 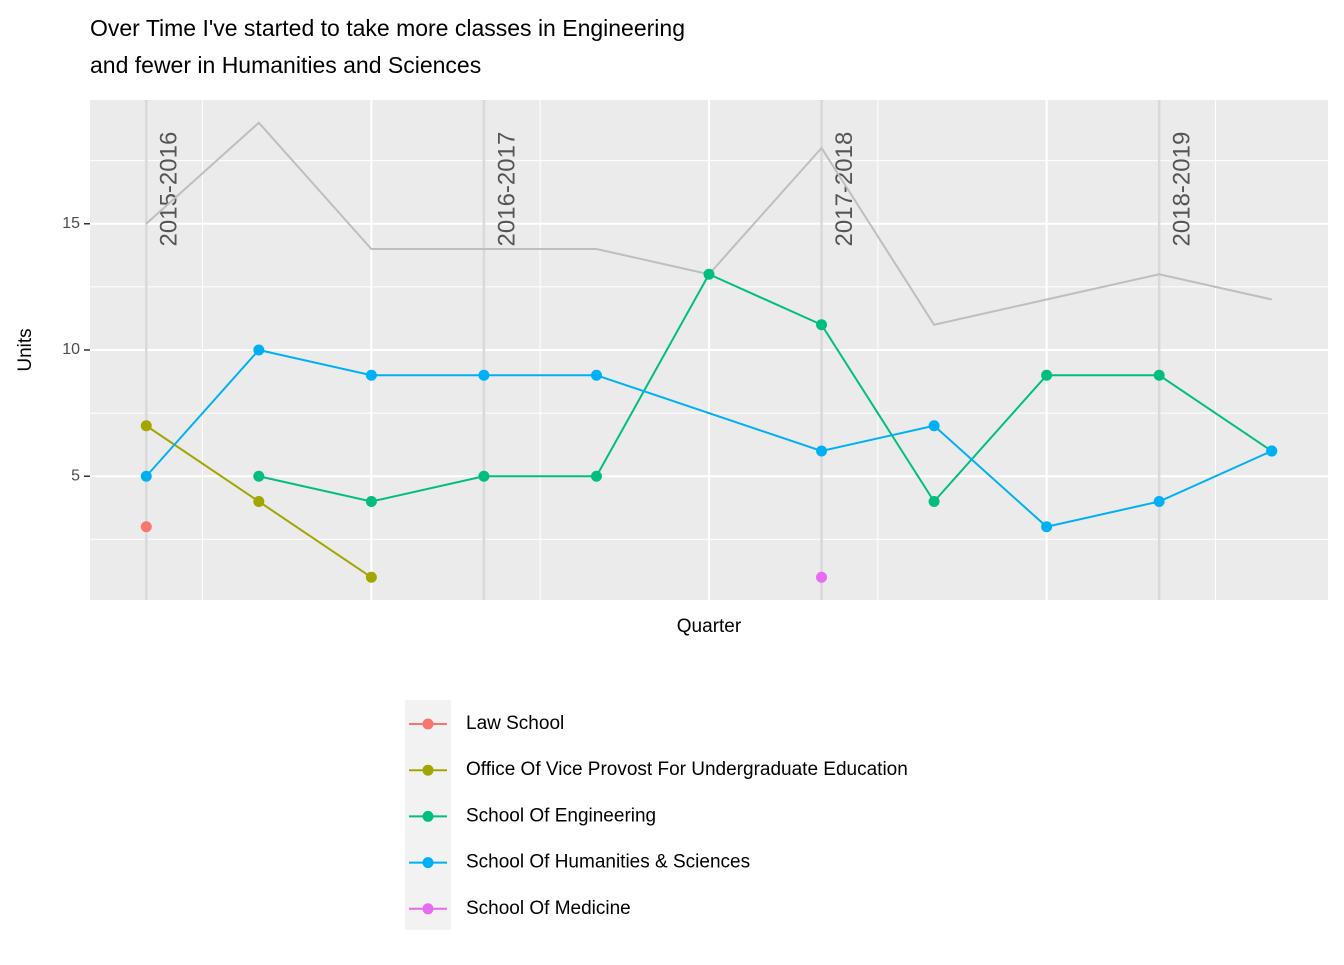 What do you see at coordinates (548, 908) in the screenshot?
I see `legend-label: School Of Medicine` at bounding box center [548, 908].